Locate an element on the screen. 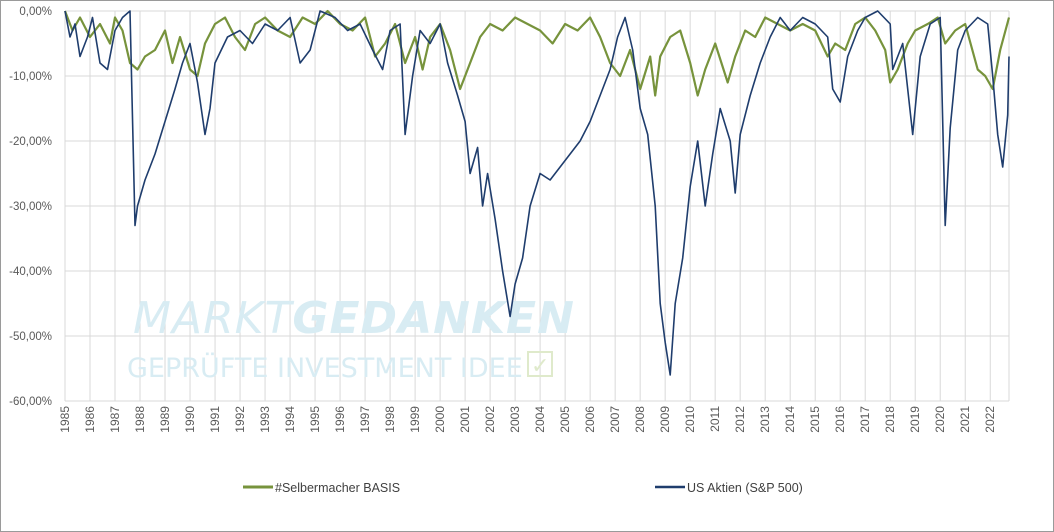 This screenshot has width=1054, height=532. watermark: MARKTGEDANKEN GEPRÜFTE INVESTMENT IDEE ✓ is located at coordinates (351, 338).